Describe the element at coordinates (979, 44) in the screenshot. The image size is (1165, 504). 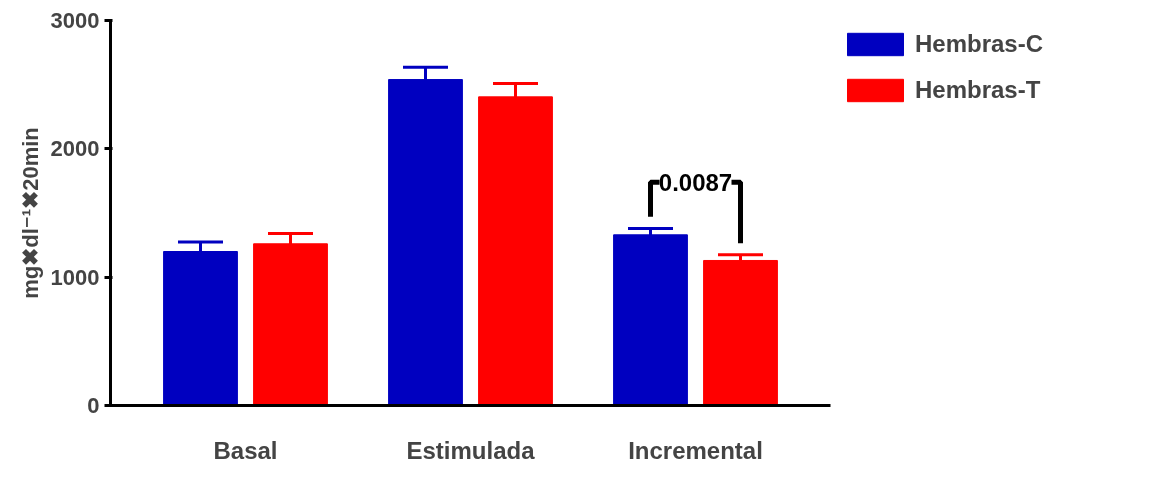
I see `legend-label: Hembras-C` at that location.